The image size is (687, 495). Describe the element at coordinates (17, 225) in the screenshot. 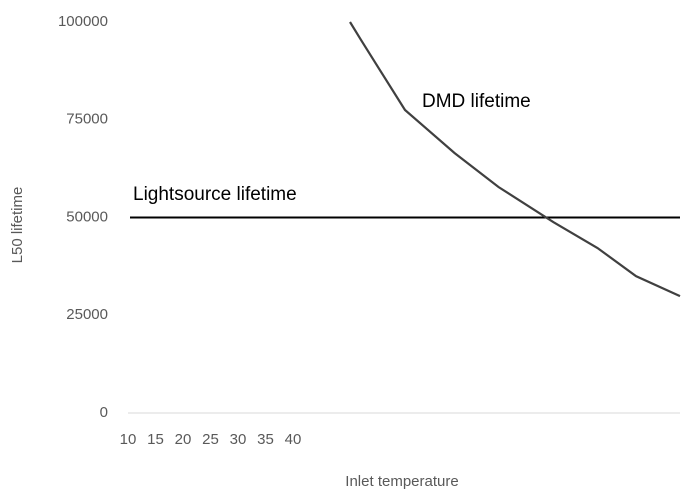

I see `y-axis-title: L50 lifetime` at that location.